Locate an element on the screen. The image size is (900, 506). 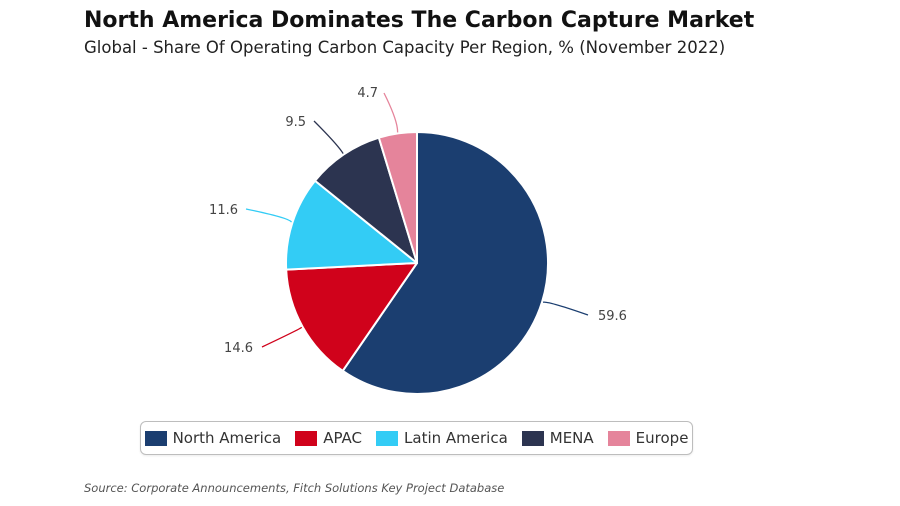
data-label-apac: 14.6 is located at coordinates (238, 348).